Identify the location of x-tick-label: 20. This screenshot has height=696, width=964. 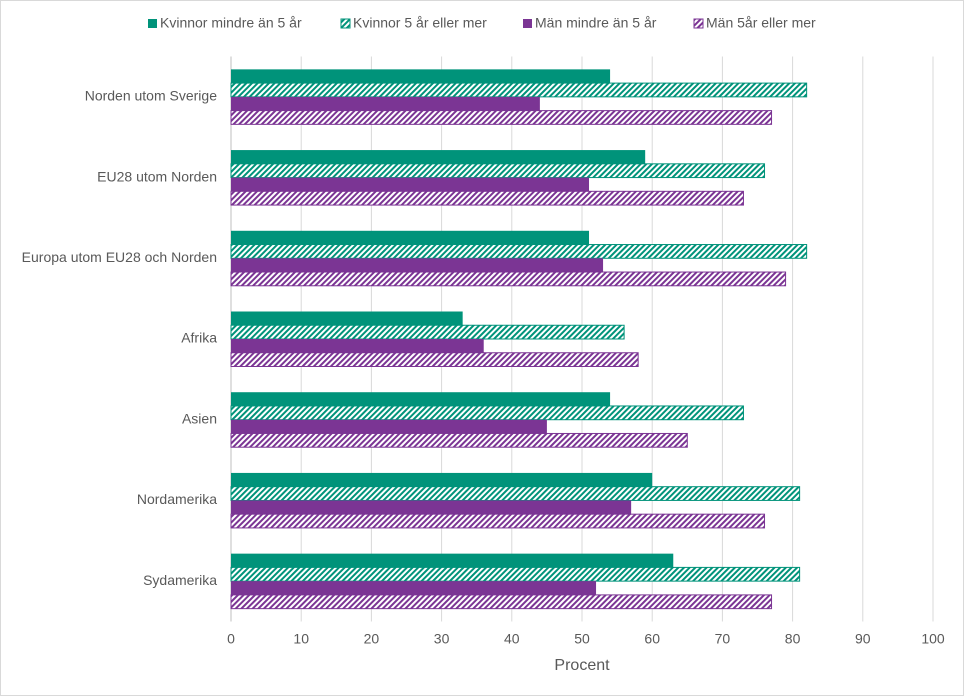
(372, 639).